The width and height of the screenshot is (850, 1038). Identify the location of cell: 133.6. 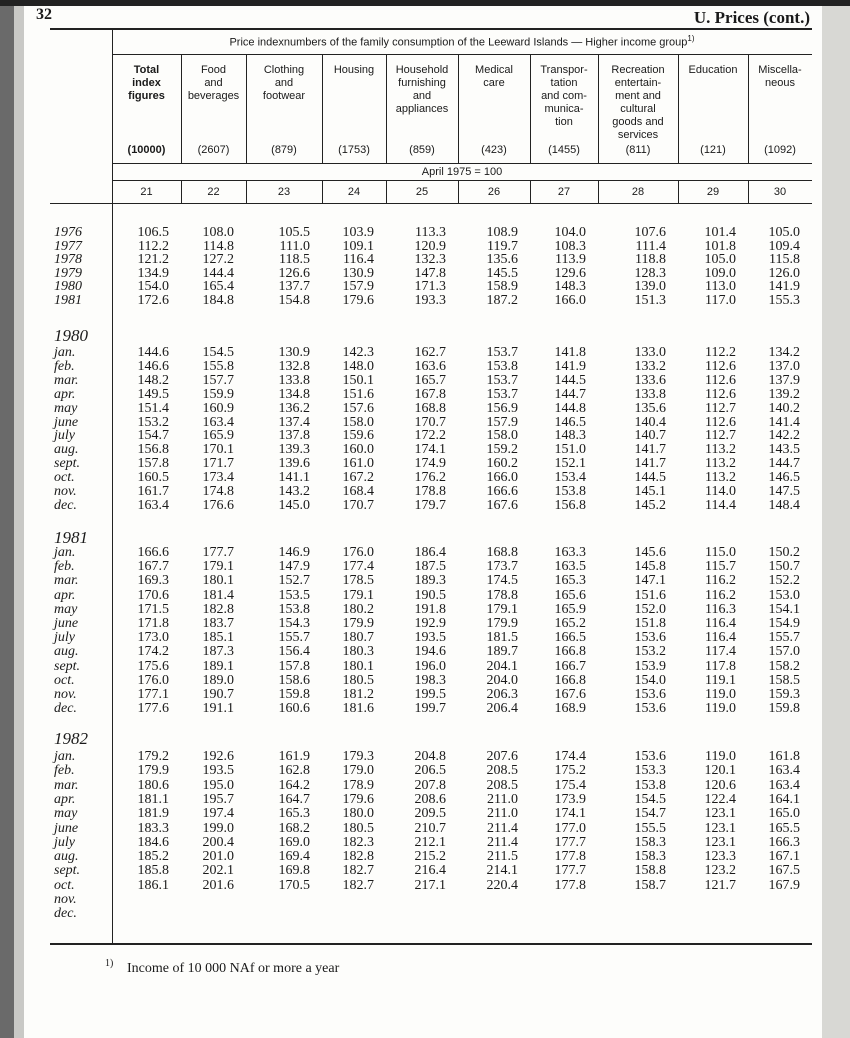
(650, 380).